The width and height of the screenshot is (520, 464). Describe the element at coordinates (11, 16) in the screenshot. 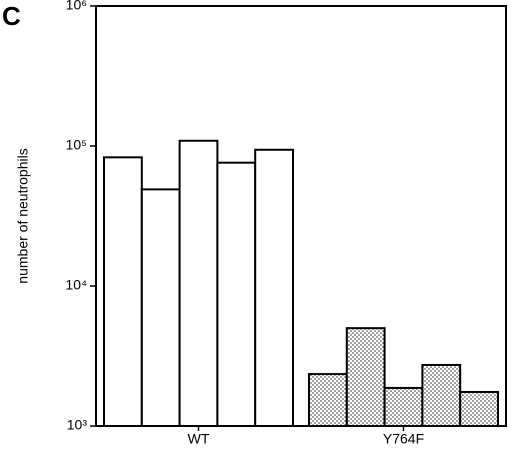

I see `panel-label: C` at that location.